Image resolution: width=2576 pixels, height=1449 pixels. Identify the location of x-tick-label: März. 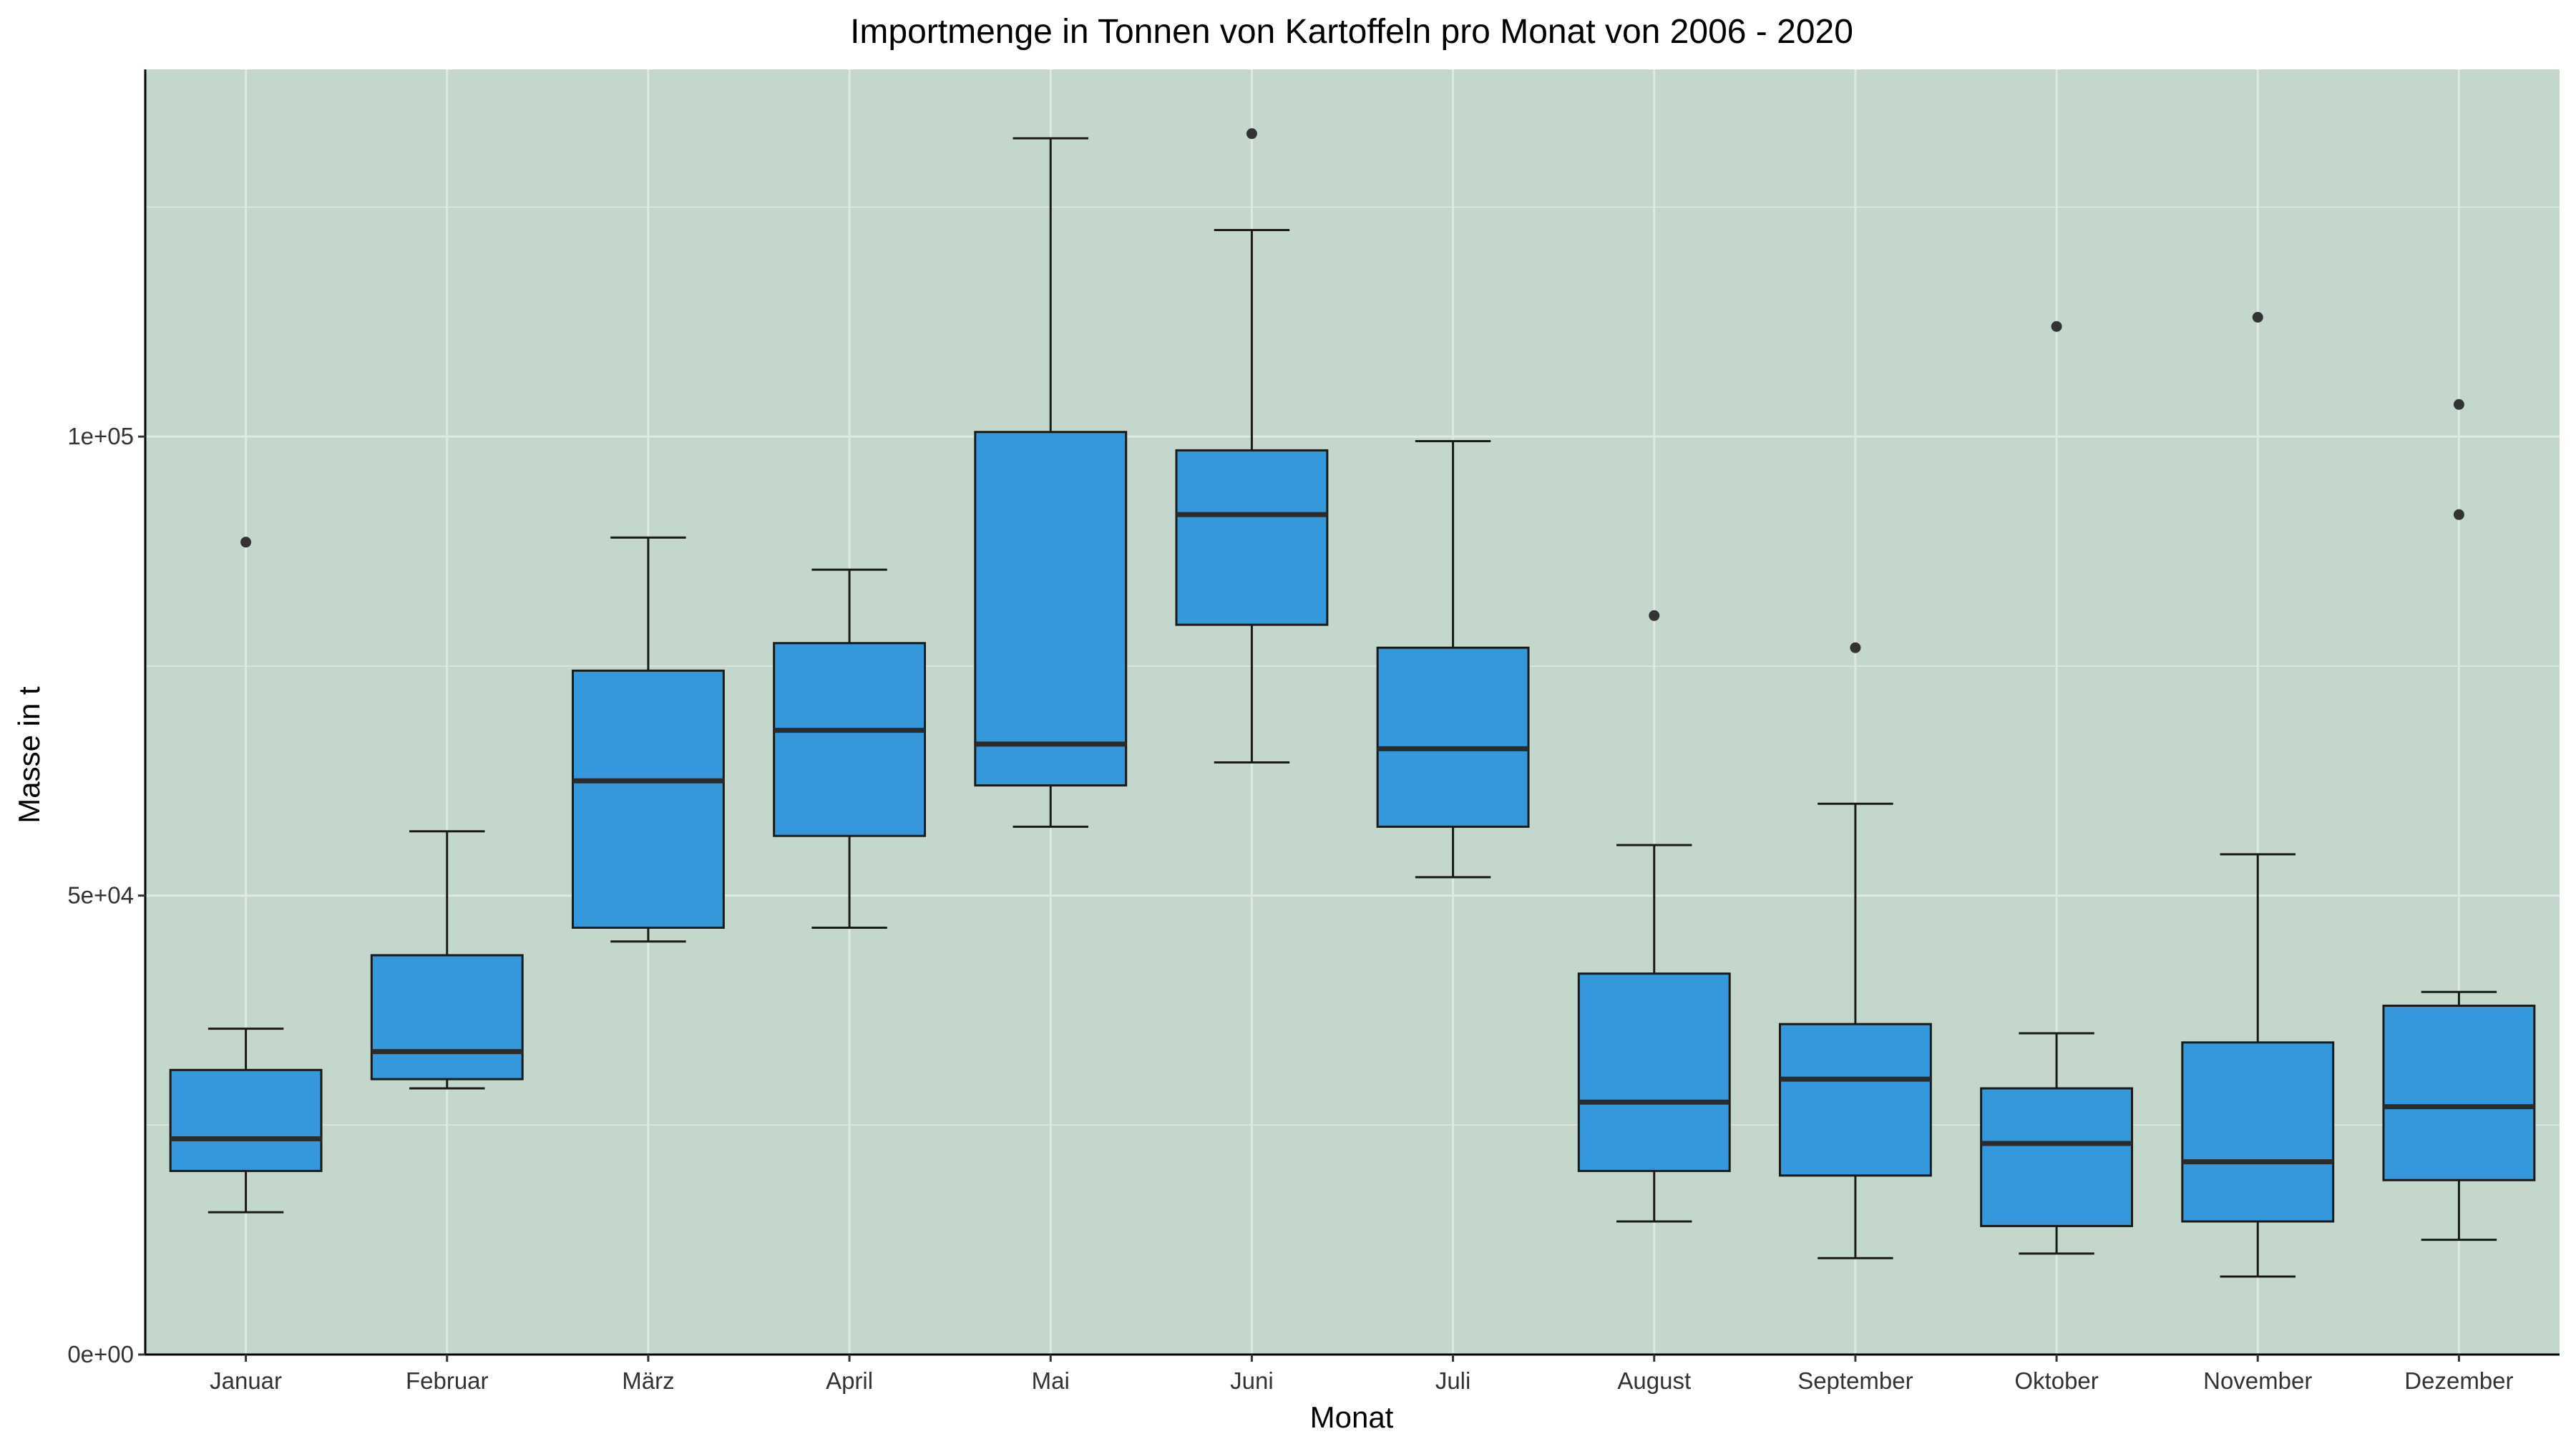
(648, 1380).